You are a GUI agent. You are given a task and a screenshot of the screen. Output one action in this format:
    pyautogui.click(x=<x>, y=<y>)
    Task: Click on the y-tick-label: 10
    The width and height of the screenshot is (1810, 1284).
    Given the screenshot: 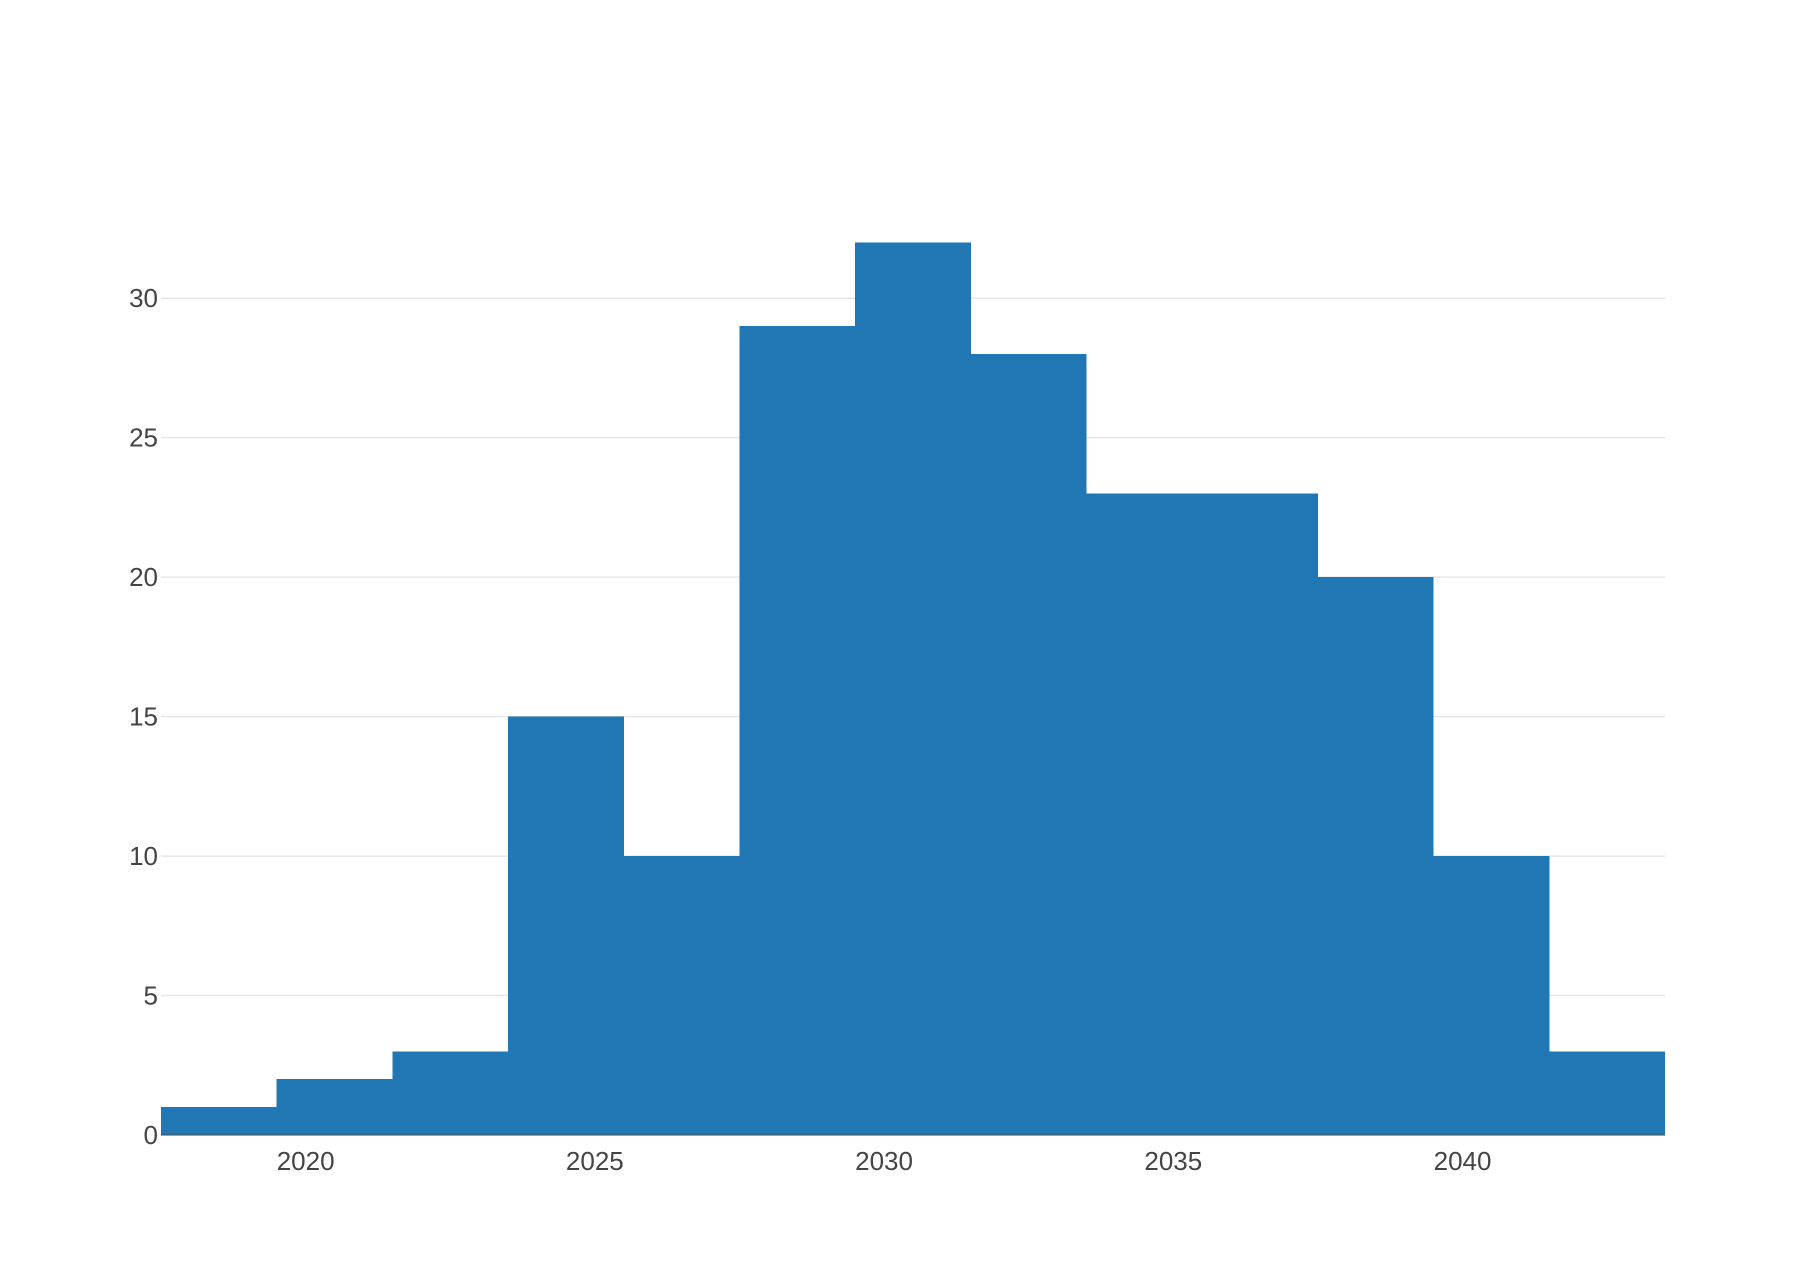 What is the action you would take?
    pyautogui.click(x=143, y=856)
    